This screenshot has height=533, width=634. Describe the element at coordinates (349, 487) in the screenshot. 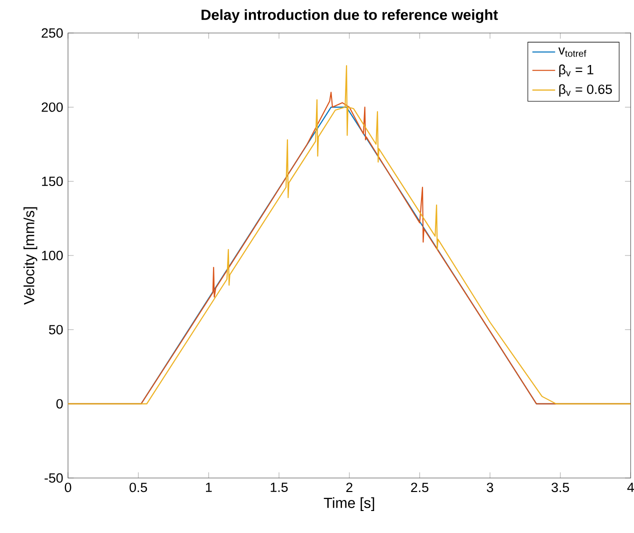

I see `x-tick-label: 2` at that location.